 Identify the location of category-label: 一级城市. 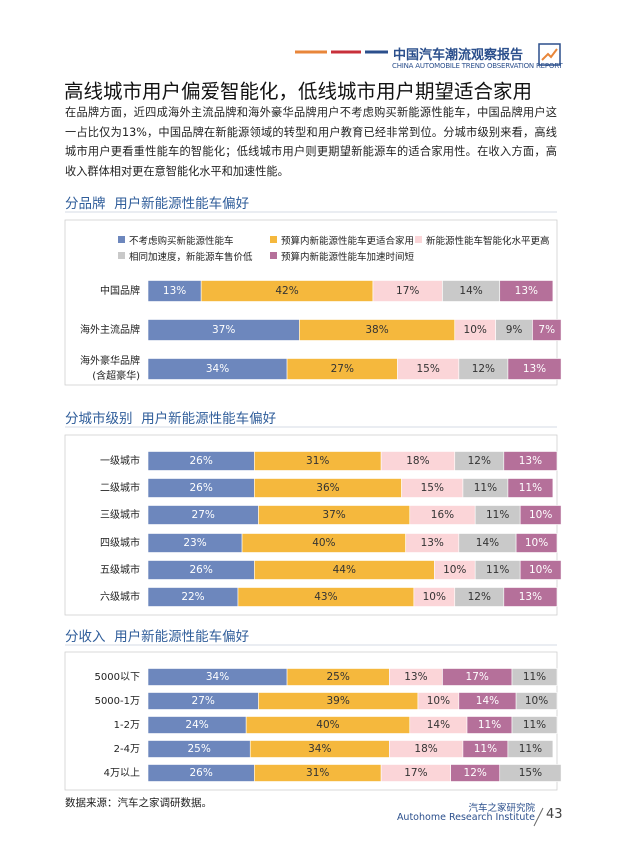
(120, 461).